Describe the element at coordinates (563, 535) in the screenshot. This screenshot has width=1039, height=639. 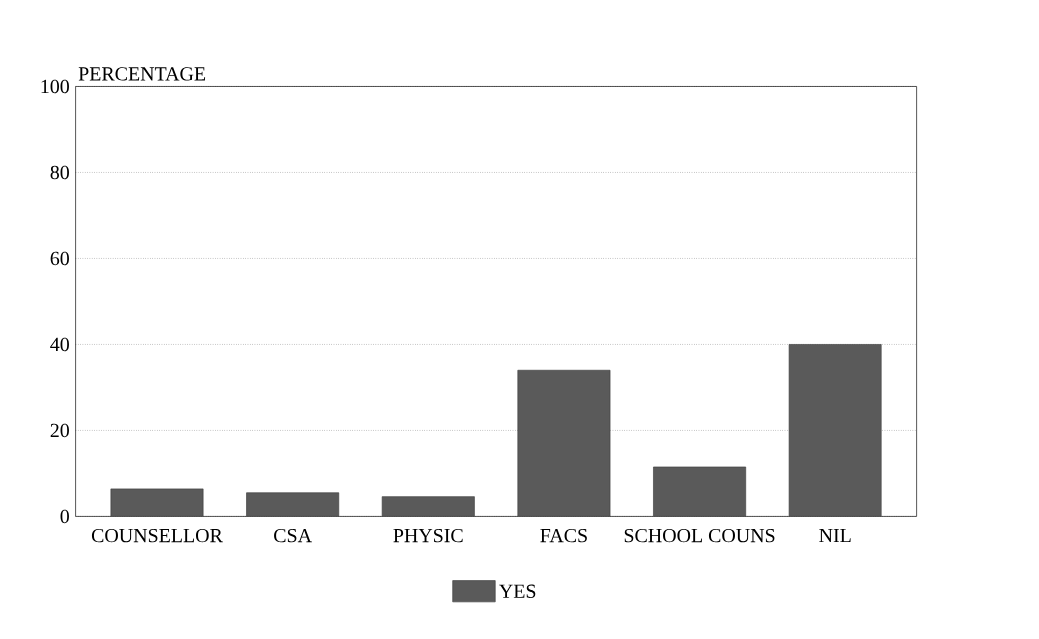
I see `x-tick-label: FACS` at that location.